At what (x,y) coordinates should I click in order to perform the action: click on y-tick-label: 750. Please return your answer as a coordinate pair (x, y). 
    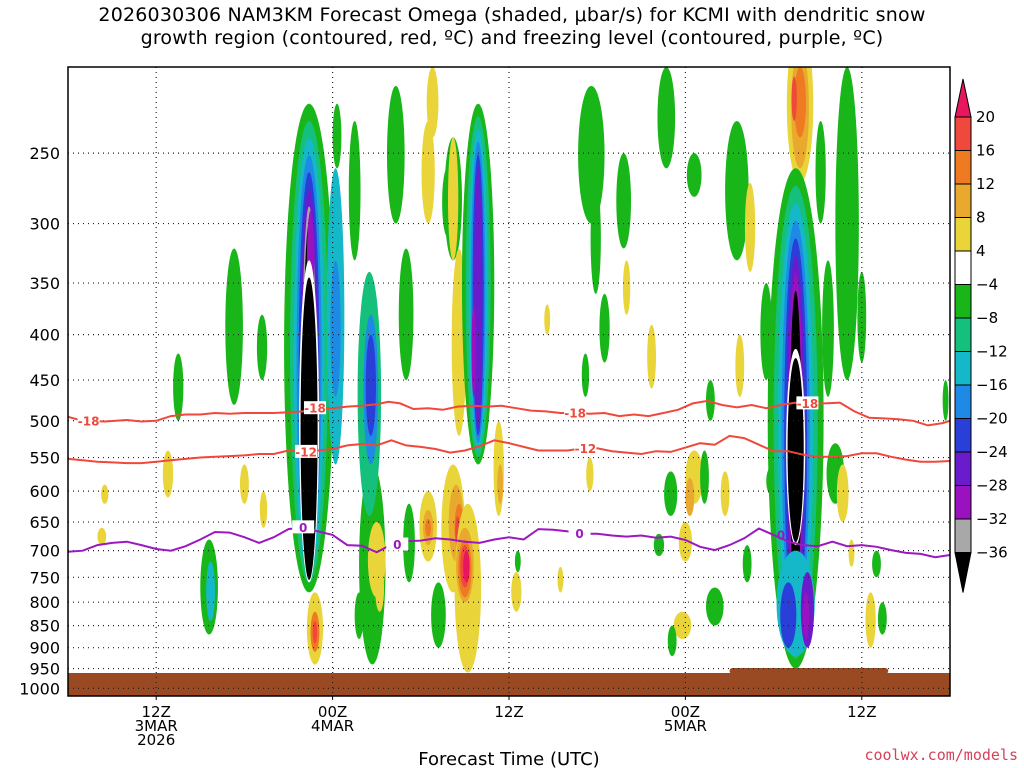
    Looking at the image, I should click on (44, 577).